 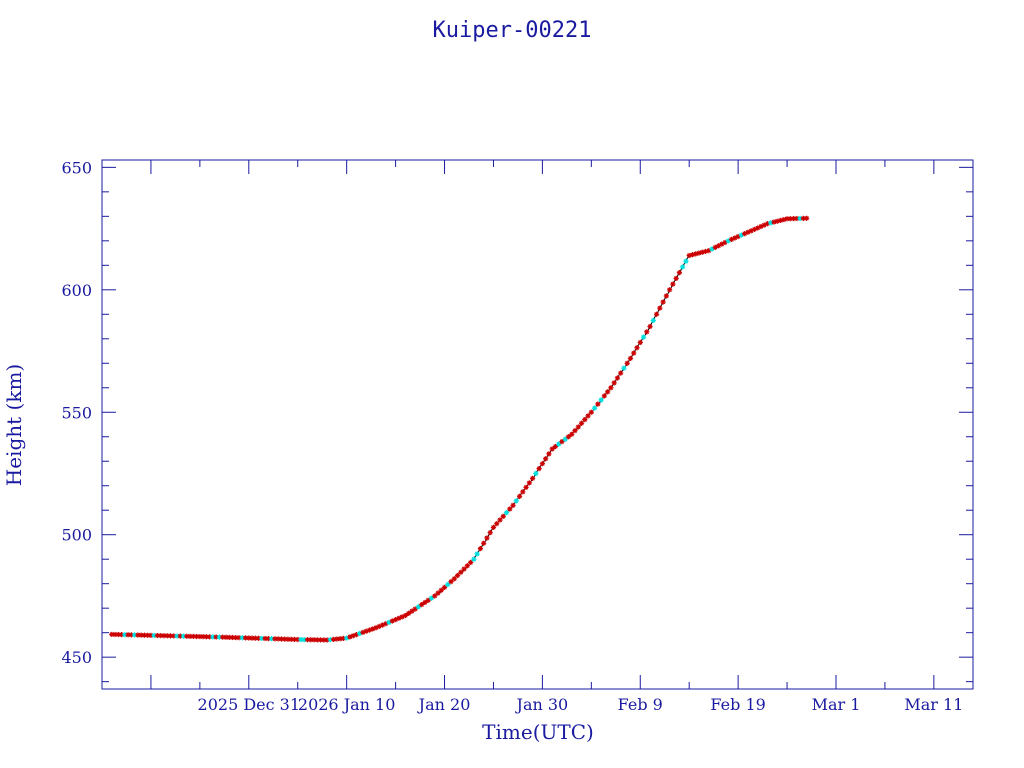 What do you see at coordinates (640, 704) in the screenshot?
I see `x-tick-label: Feb 9` at bounding box center [640, 704].